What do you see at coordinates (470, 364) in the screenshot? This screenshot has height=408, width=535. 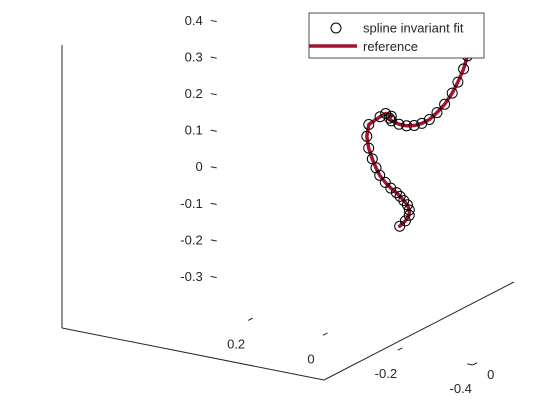 I see `x-tick` at bounding box center [470, 364].